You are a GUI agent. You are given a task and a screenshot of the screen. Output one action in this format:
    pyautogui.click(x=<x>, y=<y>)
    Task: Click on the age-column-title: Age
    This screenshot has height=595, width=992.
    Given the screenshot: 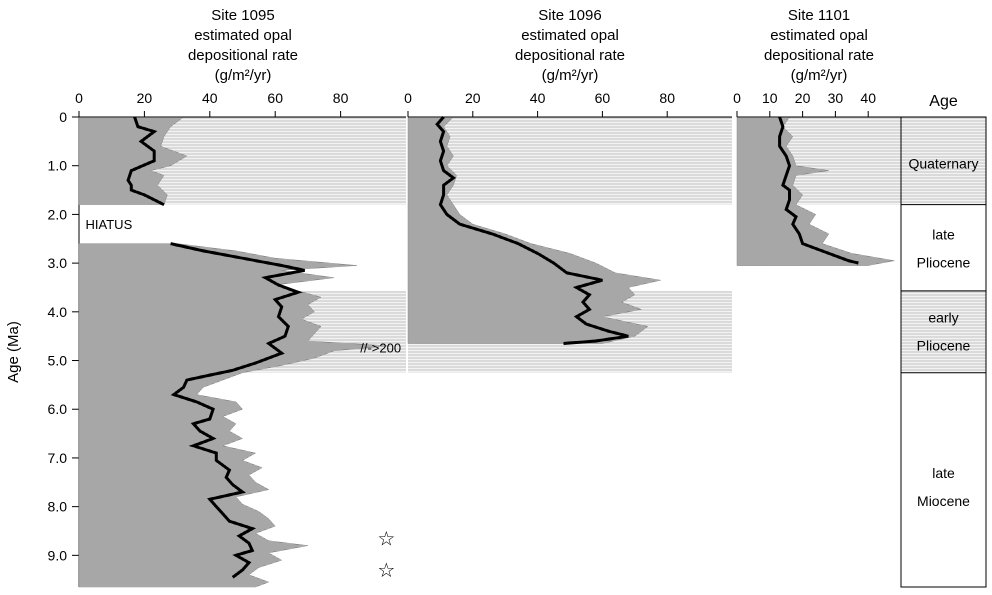 What is the action you would take?
    pyautogui.click(x=943, y=101)
    